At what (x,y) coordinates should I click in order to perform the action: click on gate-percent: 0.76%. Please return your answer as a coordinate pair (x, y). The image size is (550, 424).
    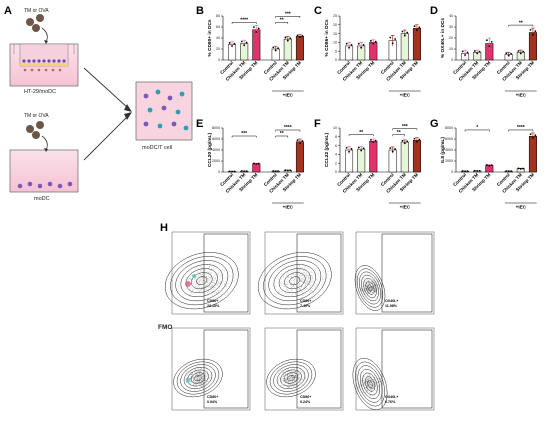
    Looking at the image, I should click on (390, 402).